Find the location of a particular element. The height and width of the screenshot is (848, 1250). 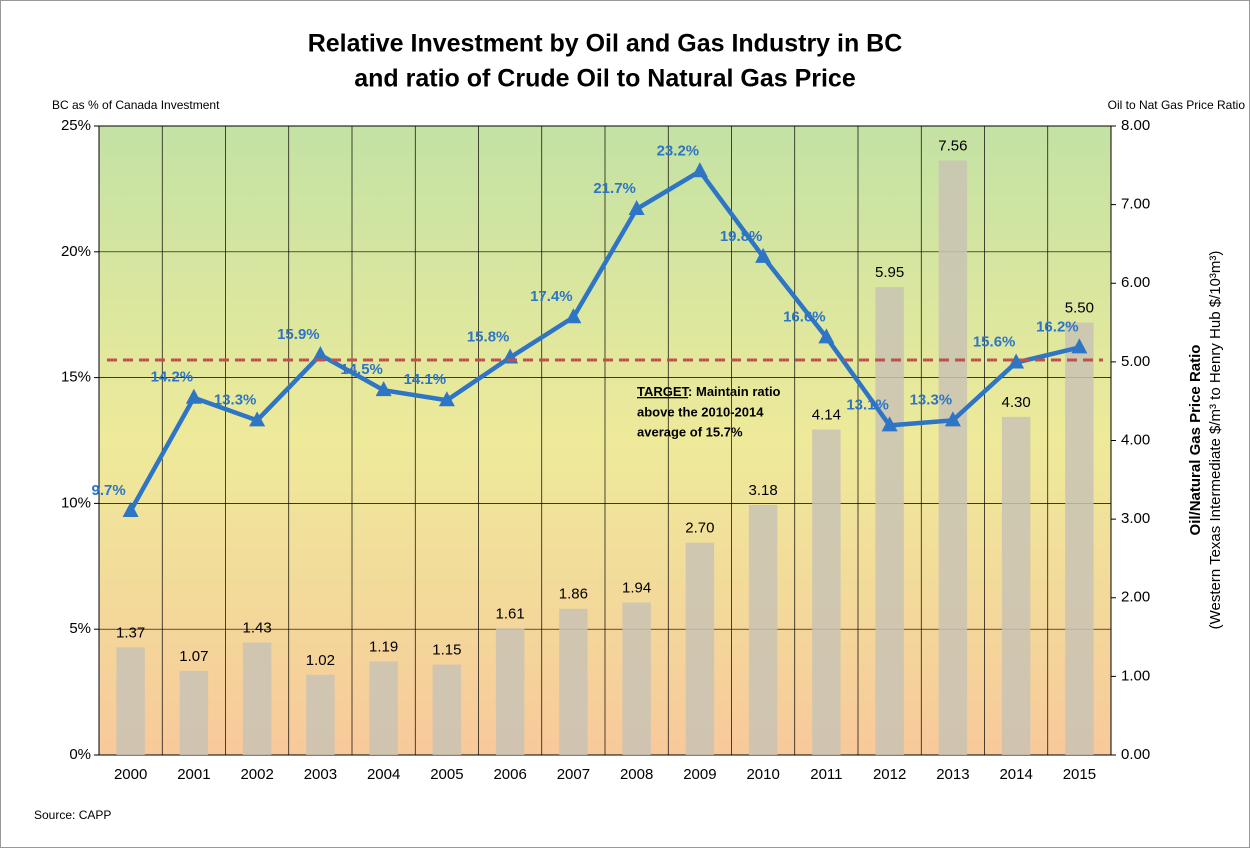

line-value-label: 23.2% is located at coordinates (678, 150).